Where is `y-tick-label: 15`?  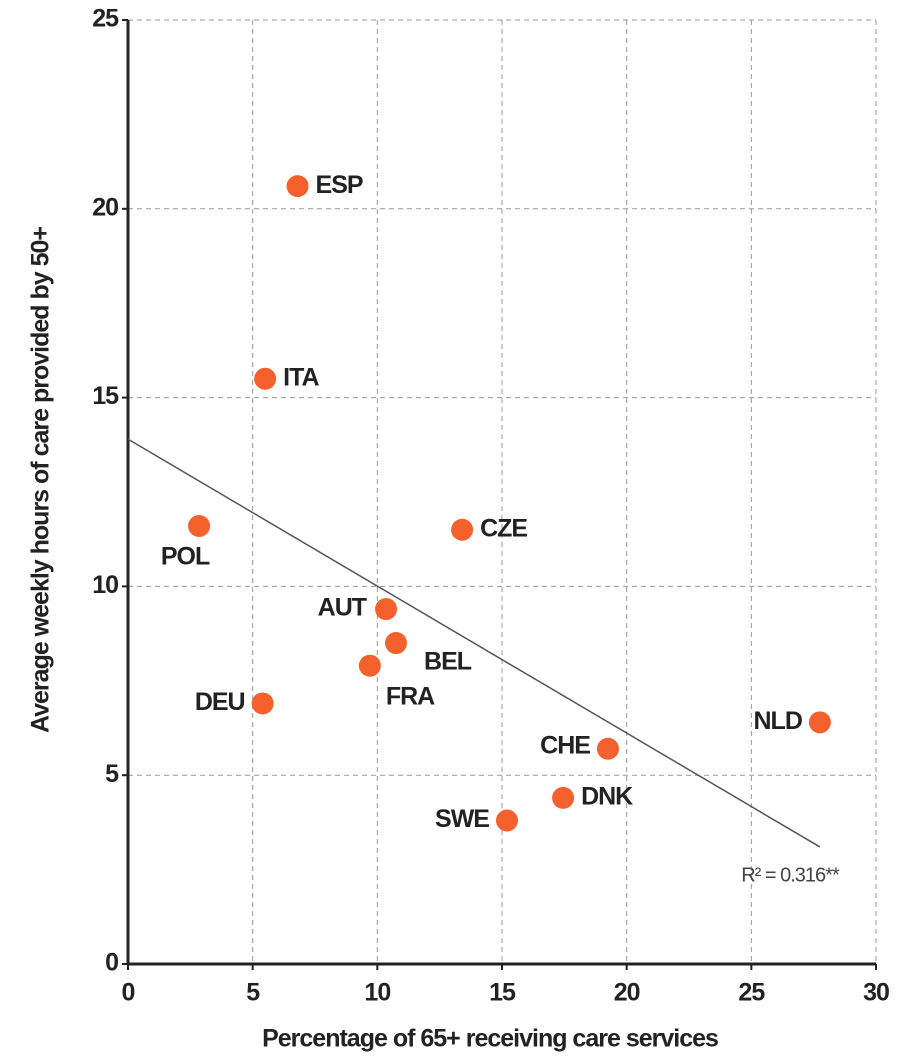
y-tick-label: 15 is located at coordinates (105, 396).